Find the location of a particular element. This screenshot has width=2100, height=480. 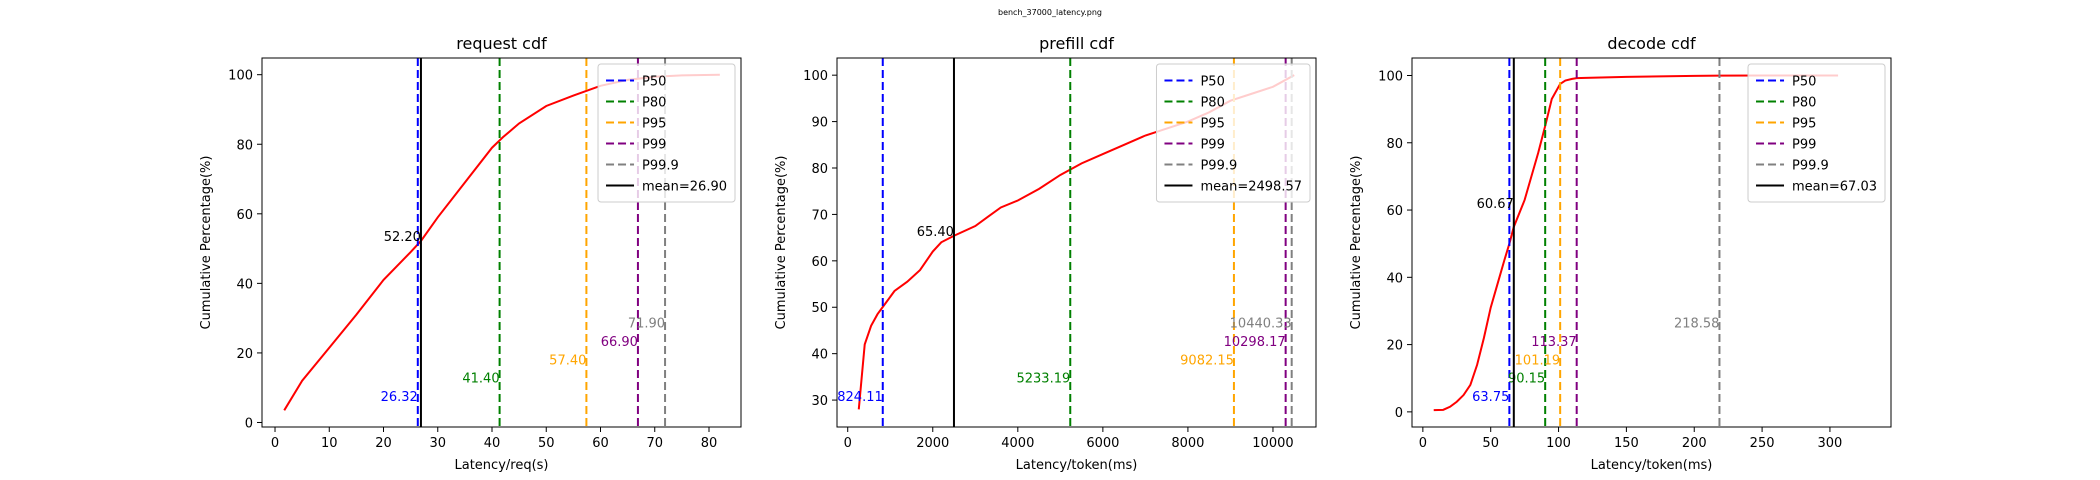

x-tick-label: 10000 is located at coordinates (1272, 443).